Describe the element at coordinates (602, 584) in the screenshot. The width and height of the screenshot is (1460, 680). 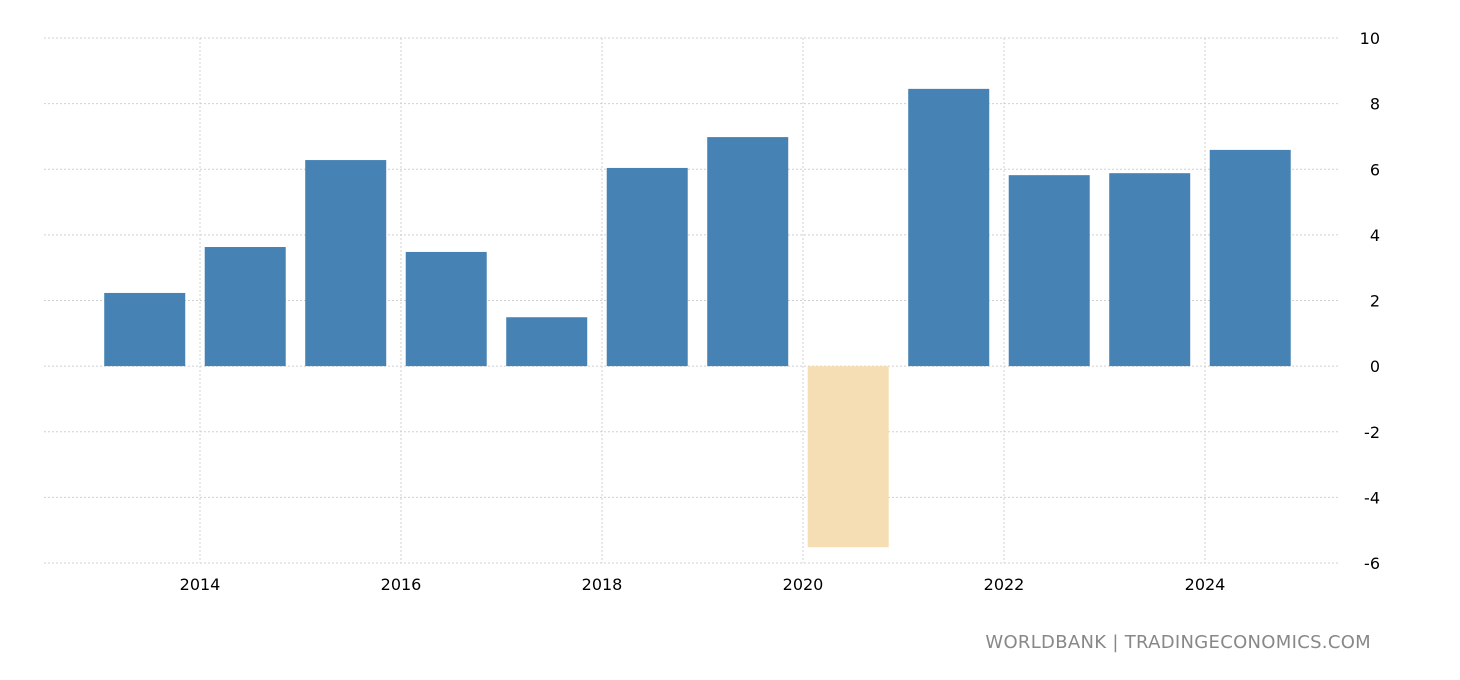
I see `x-tick-label: 2018` at that location.